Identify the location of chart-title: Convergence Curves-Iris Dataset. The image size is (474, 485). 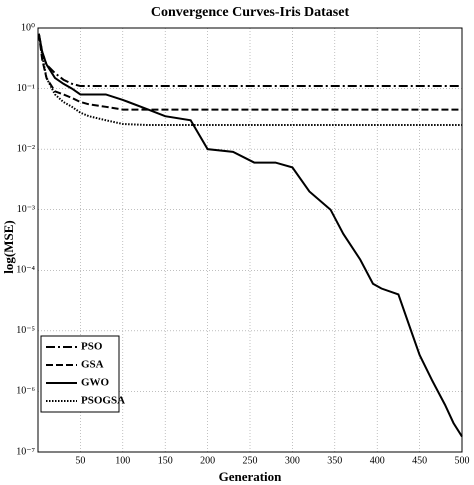
(250, 12).